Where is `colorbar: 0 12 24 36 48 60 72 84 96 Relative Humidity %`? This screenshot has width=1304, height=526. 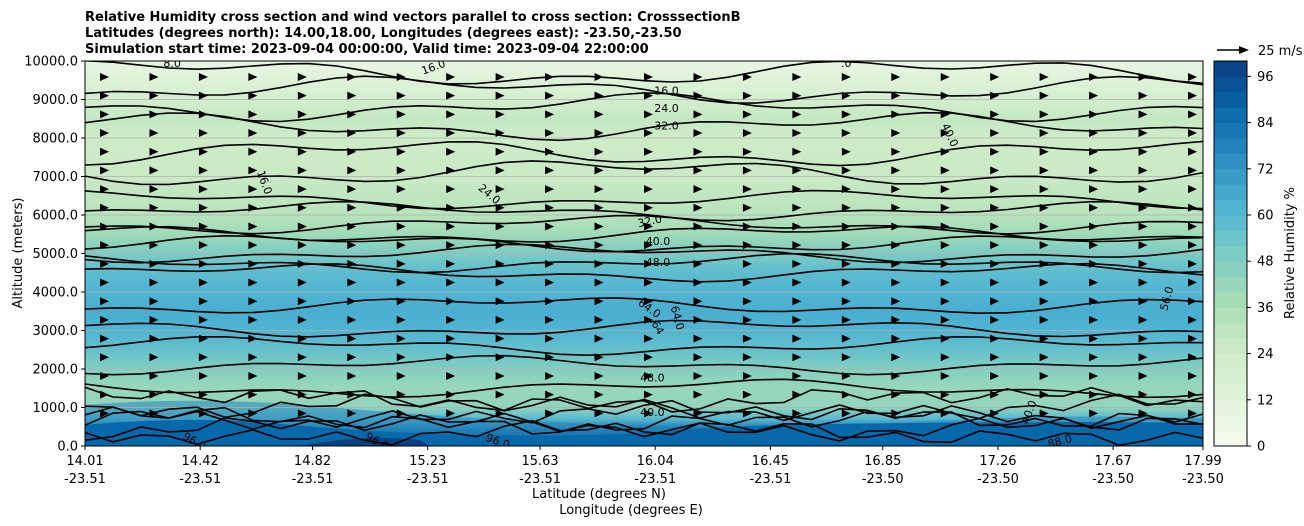
colorbar: 0 12 24 36 48 60 72 84 96 Relative Humidity % is located at coordinates (1255, 257).